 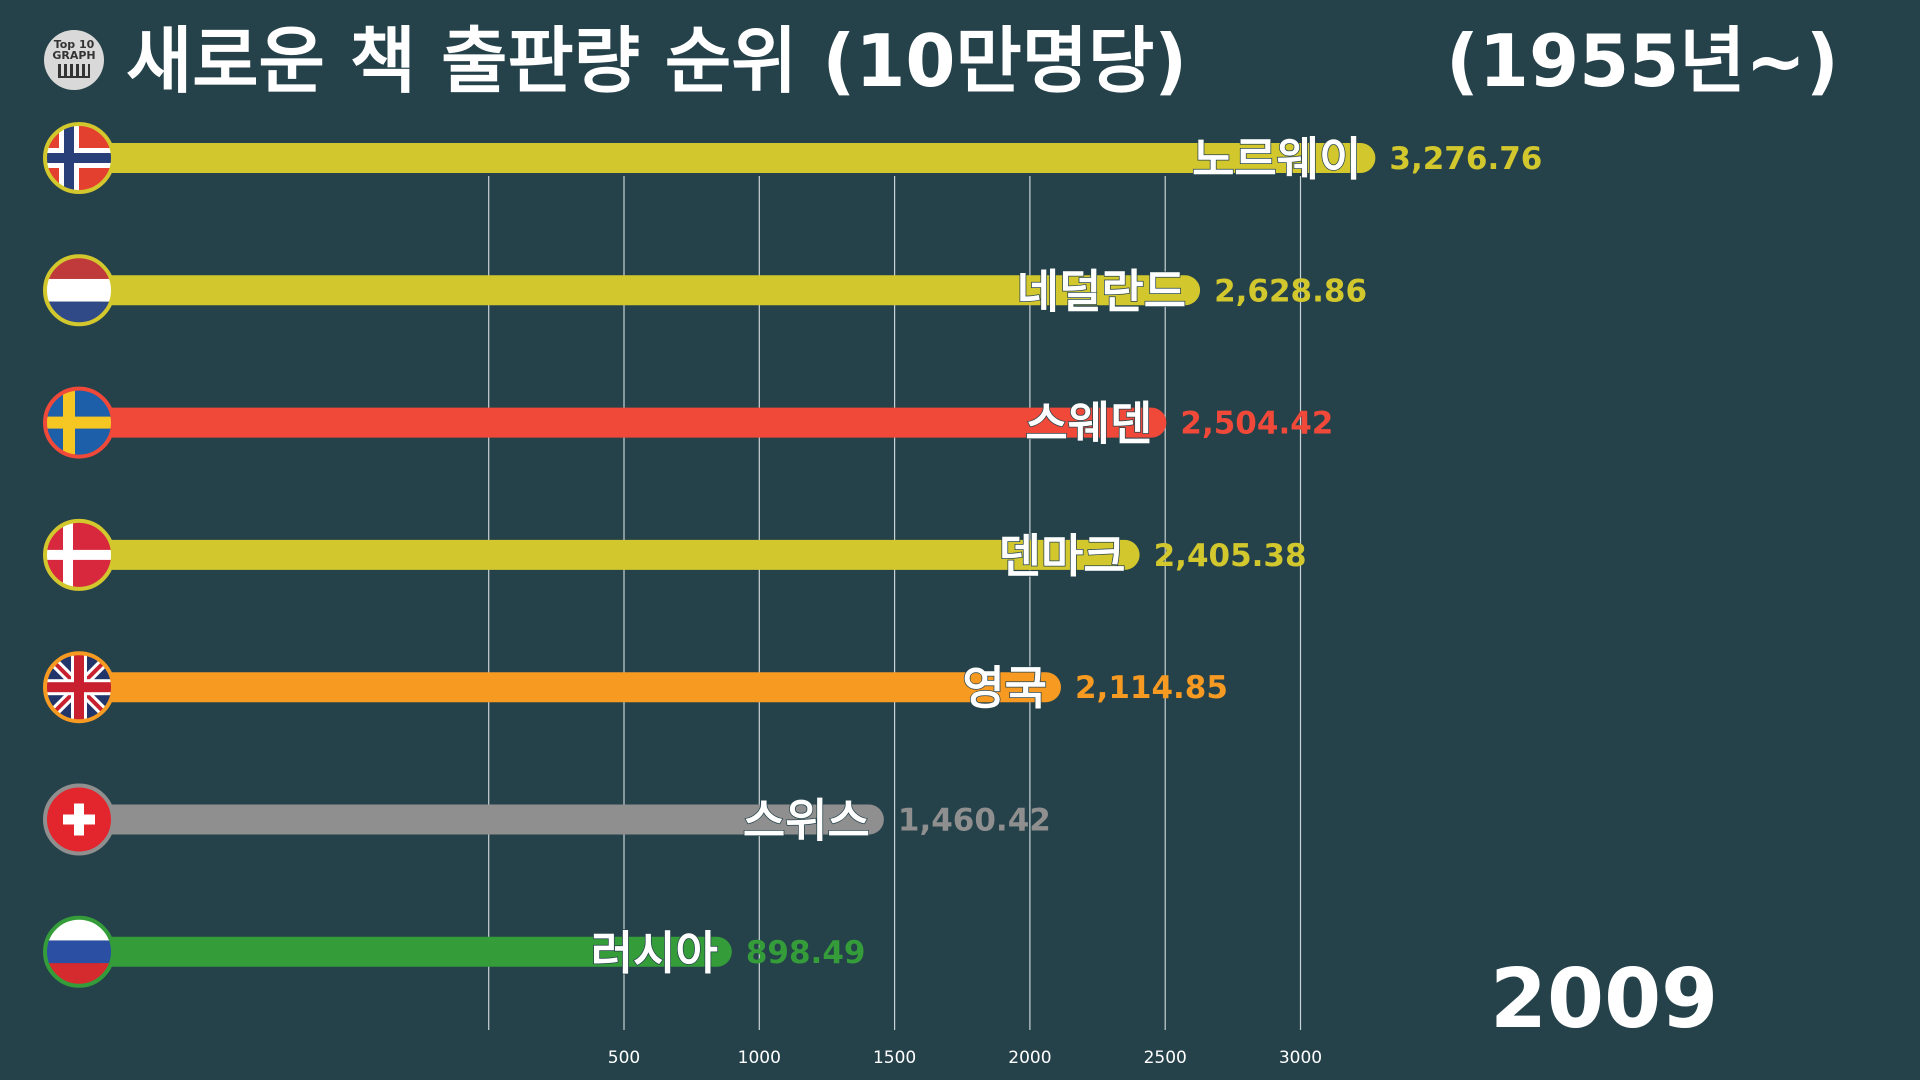 I want to click on x-tick-label: 1500, so click(x=894, y=1058).